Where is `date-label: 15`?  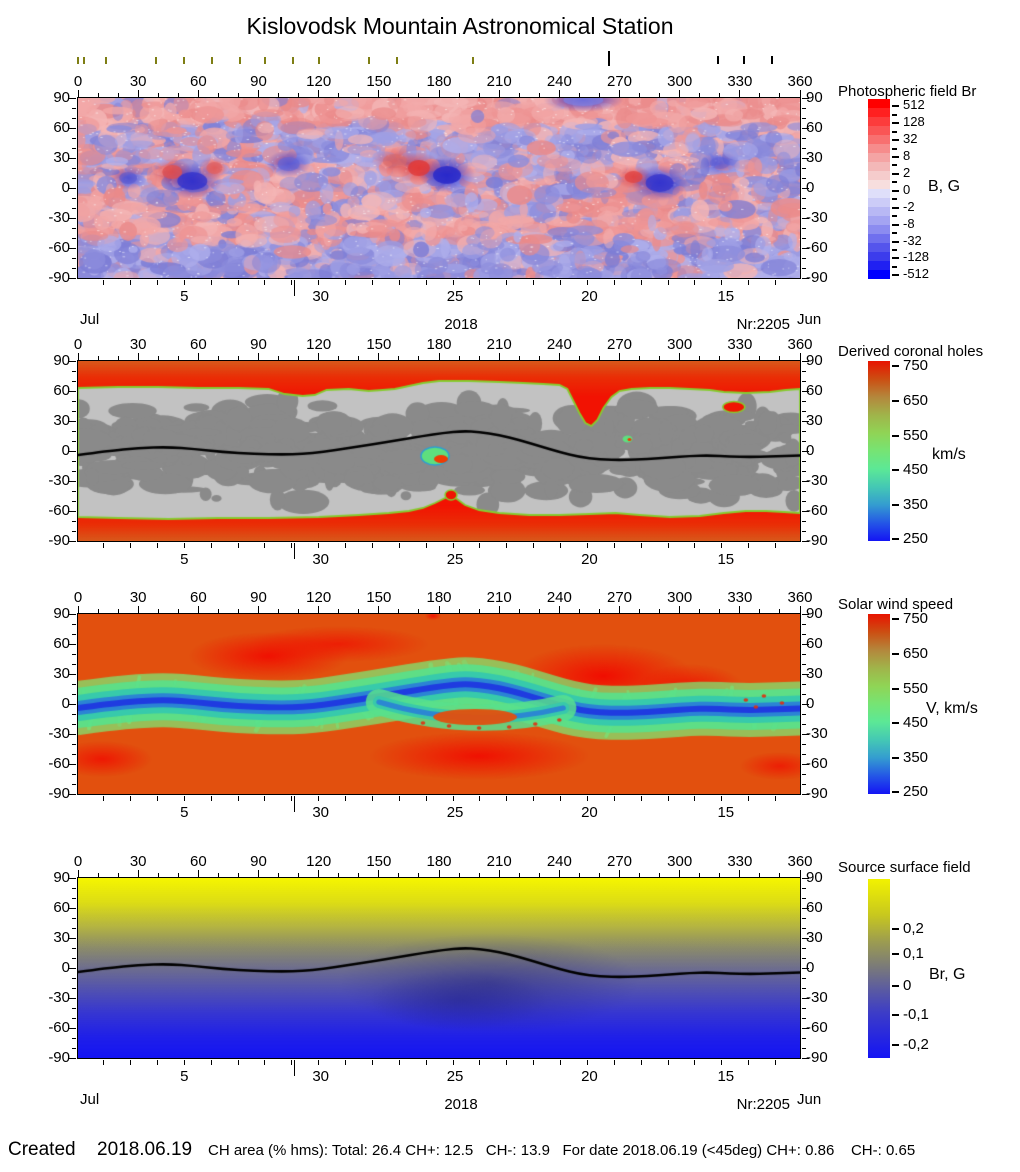 date-label: 15 is located at coordinates (726, 296).